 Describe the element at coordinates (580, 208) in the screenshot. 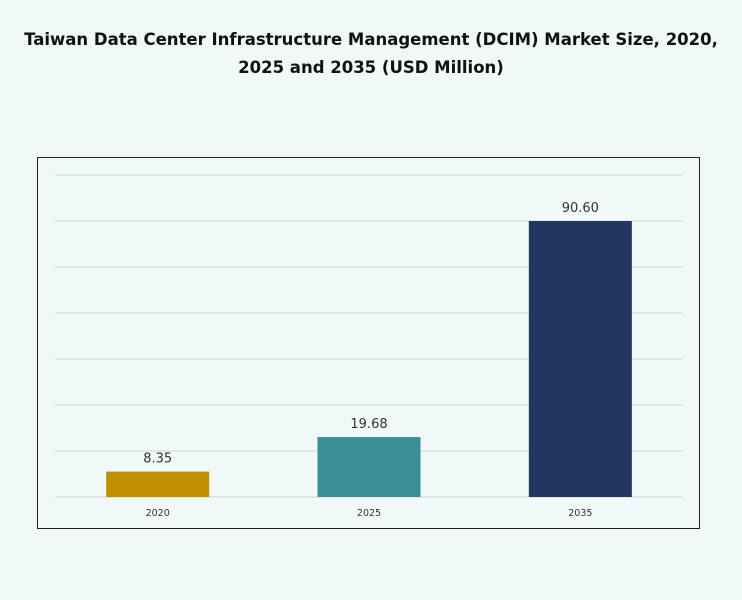

I see `data-label-2035: 90.60` at that location.